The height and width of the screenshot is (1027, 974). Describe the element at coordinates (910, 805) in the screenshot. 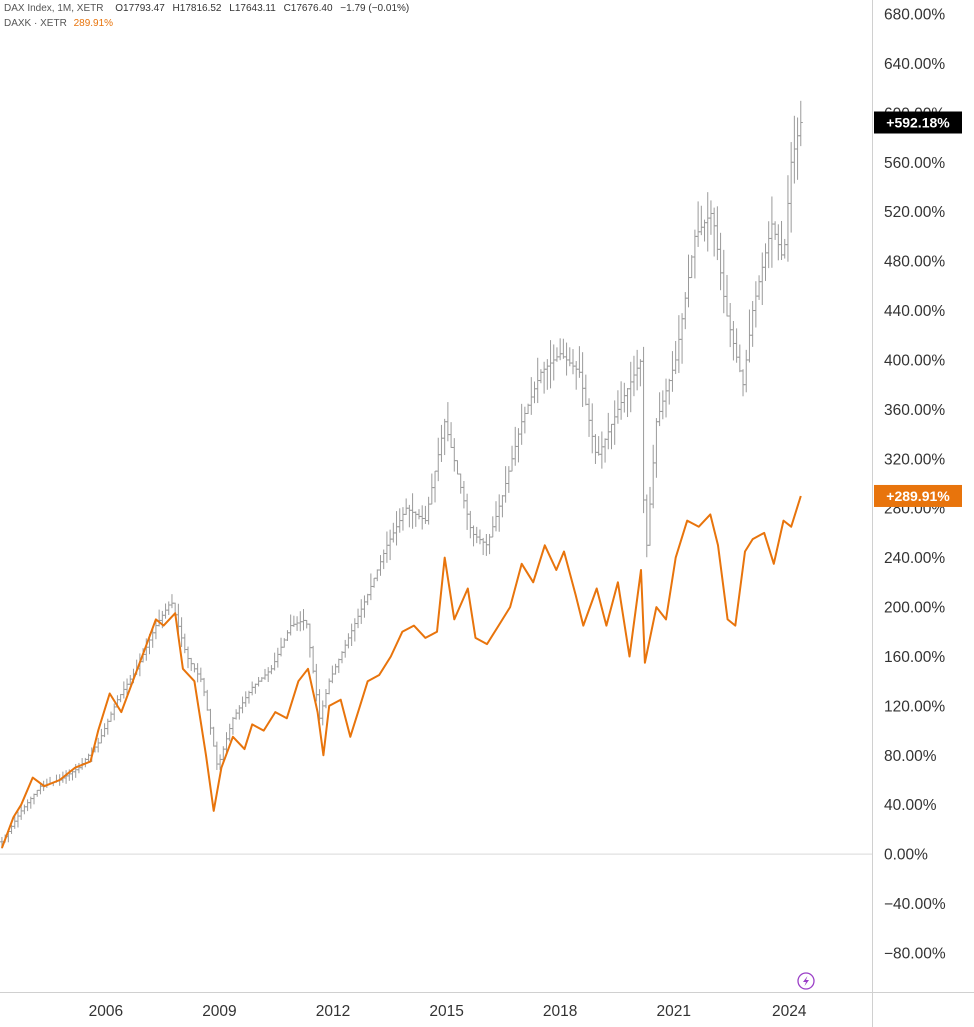

I see `y-tick-label: 40.00%` at that location.